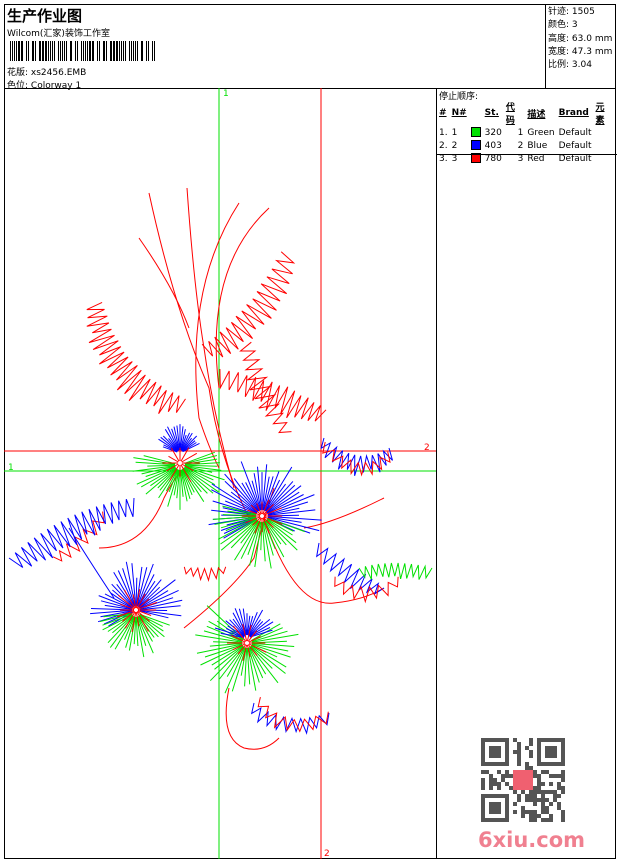  I want to click on watermark-logo: 6xiu.com, so click(531, 840).